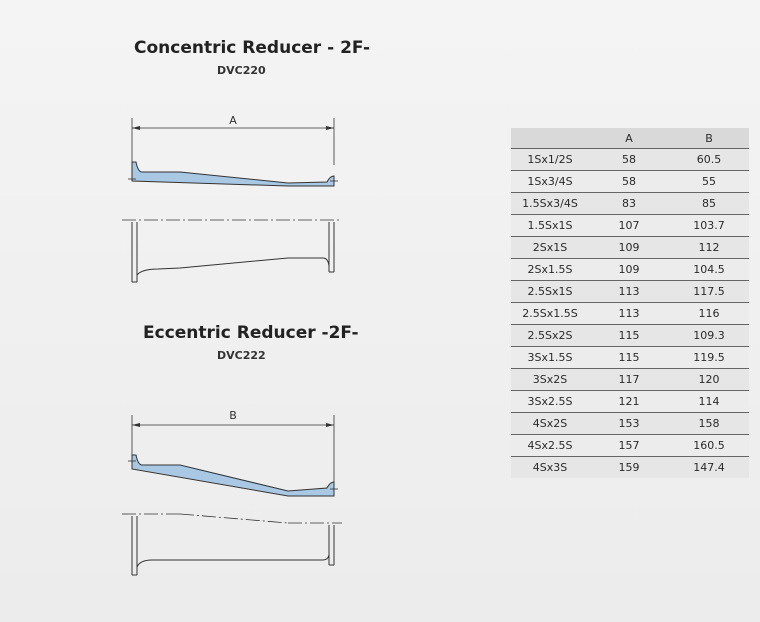  I want to click on table-row: 4Sx2.5S 157 160.5, so click(630, 445).